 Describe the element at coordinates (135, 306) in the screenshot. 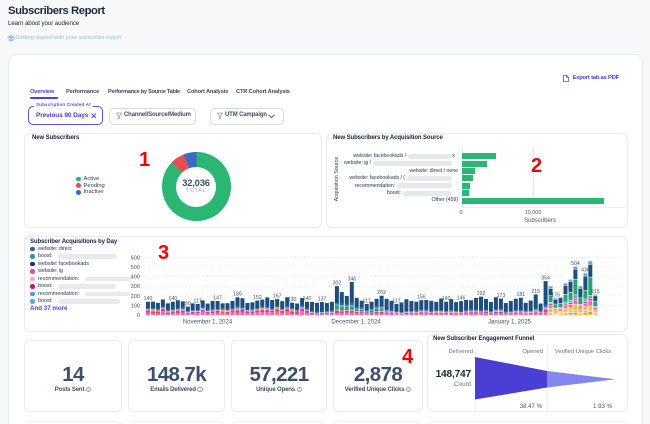

I see `svg-text: 100` at that location.